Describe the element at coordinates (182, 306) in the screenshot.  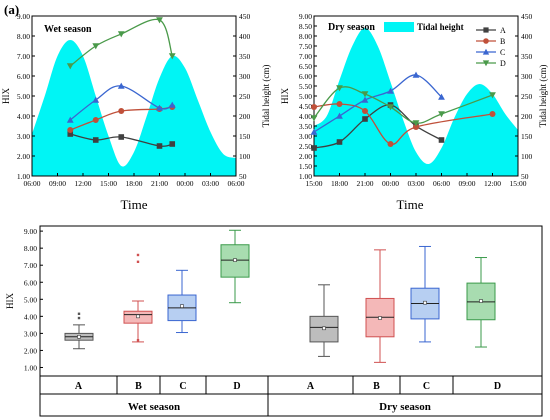
I see `box-wet-C-mean` at that location.